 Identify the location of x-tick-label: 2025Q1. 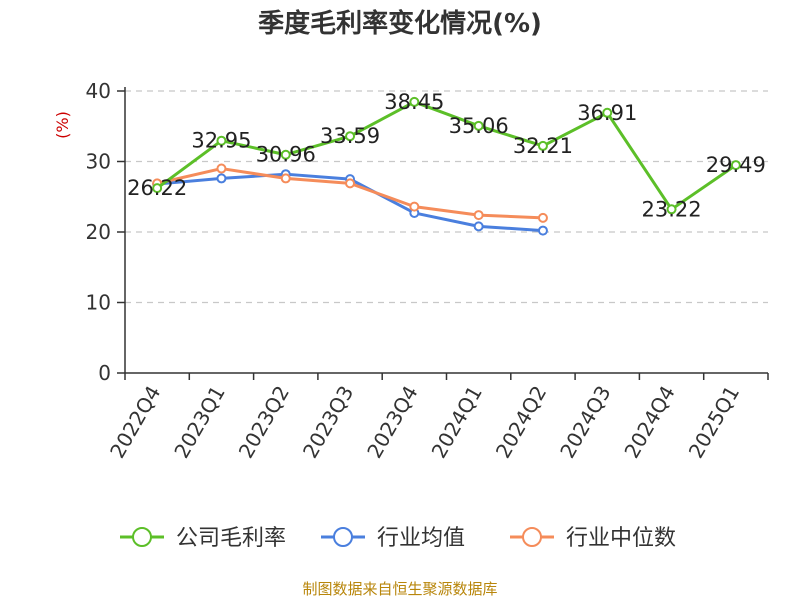
(714, 422).